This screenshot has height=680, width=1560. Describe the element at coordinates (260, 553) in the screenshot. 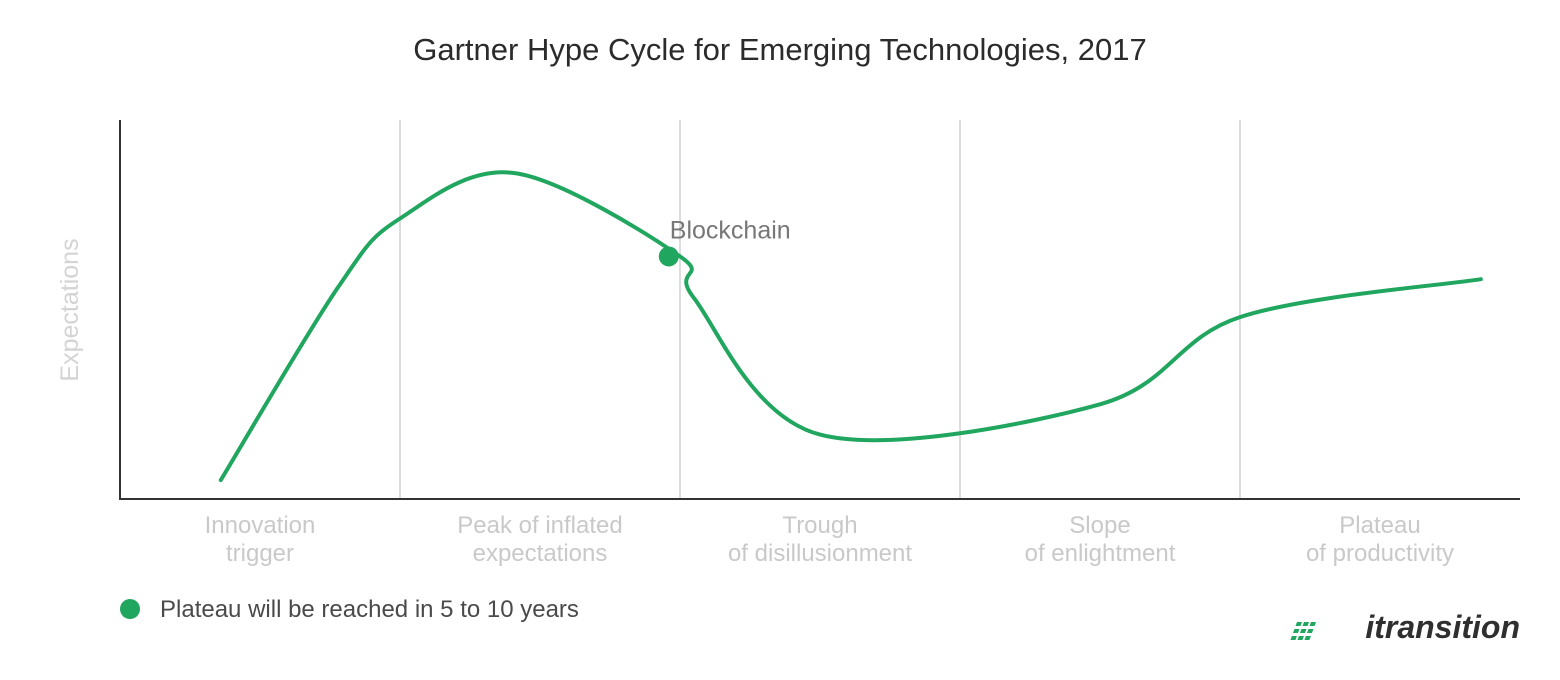

I see `phase-label-line2: trigger` at that location.